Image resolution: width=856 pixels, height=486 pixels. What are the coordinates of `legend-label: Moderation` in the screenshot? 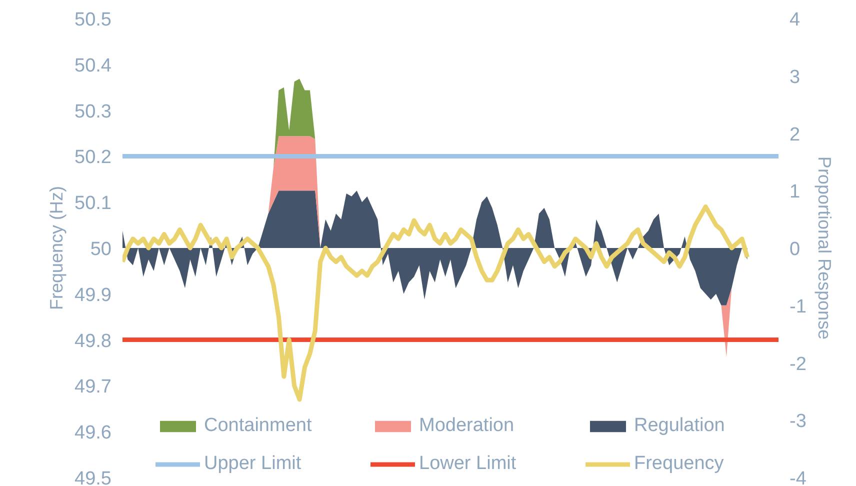 It's located at (467, 426).